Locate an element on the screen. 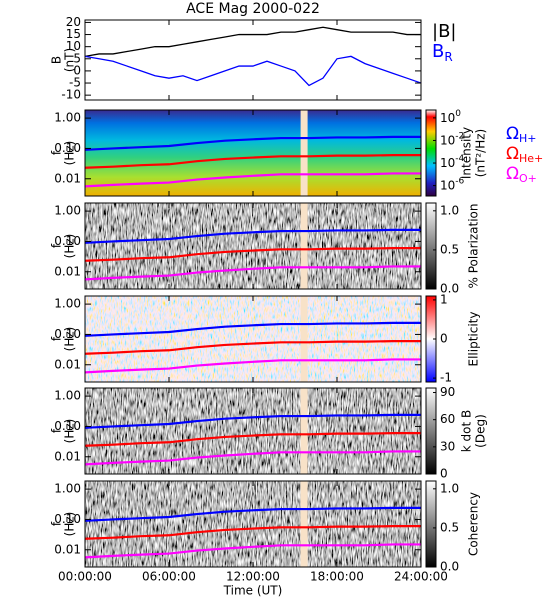 The width and height of the screenshot is (550, 600). colorbar-label: (nT²/Hz) is located at coordinates (481, 153).